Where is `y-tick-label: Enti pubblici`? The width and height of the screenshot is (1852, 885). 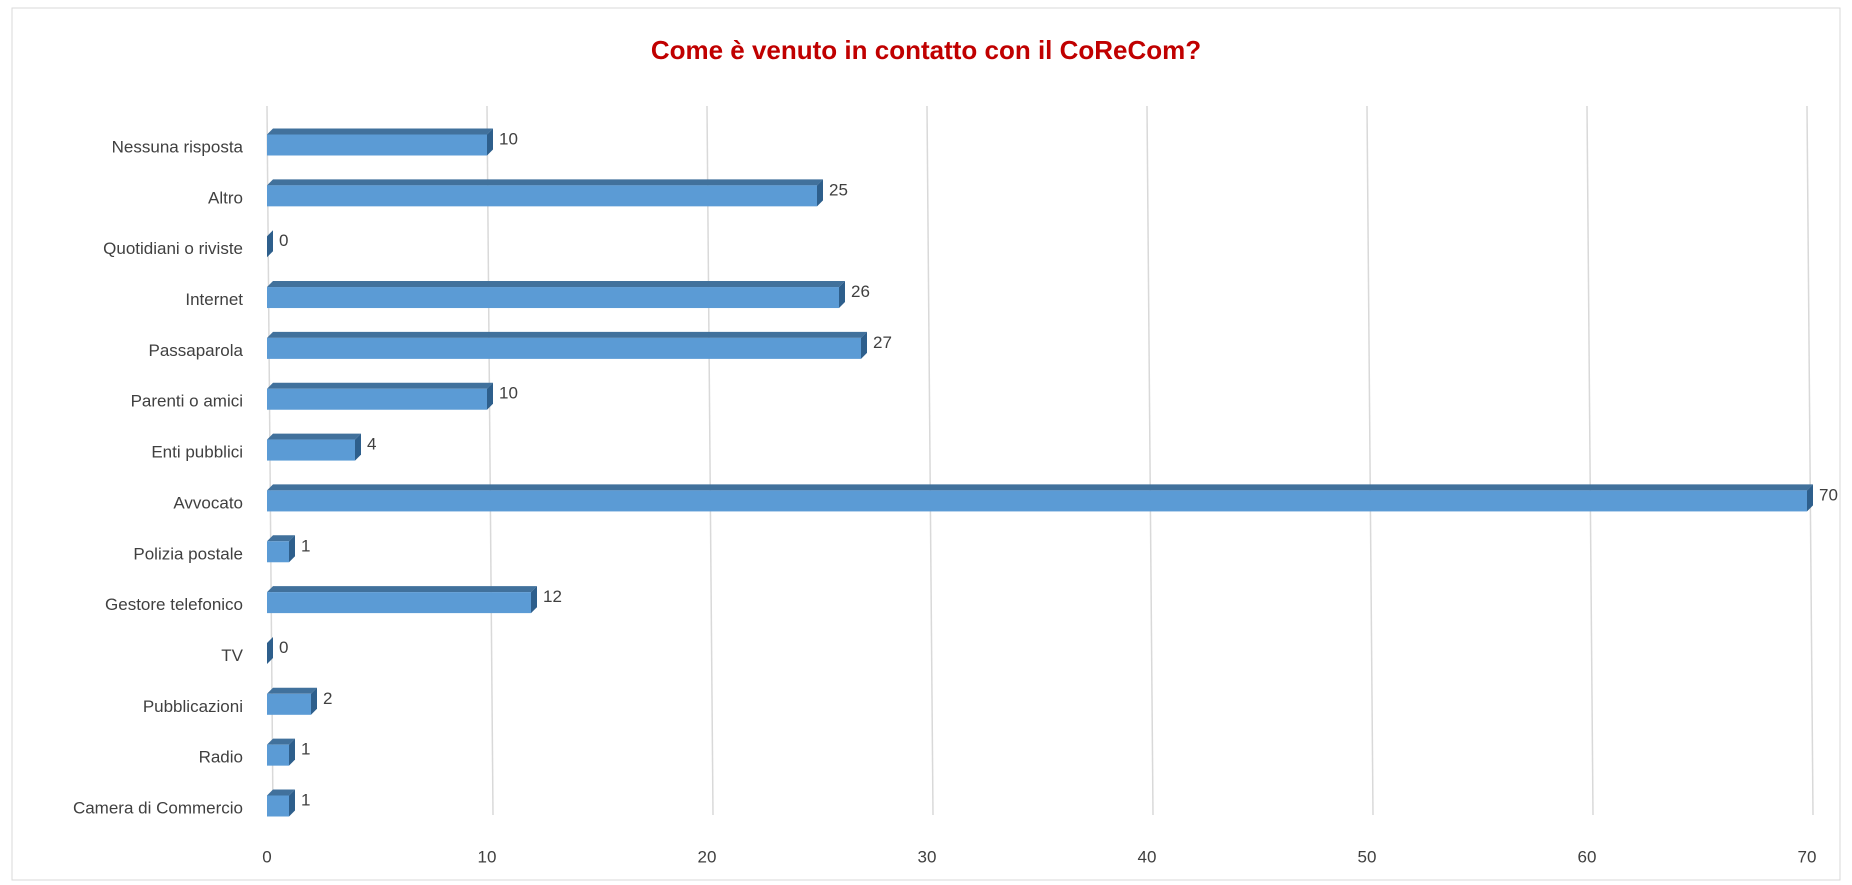
y-tick-label: Enti pubblici is located at coordinates (197, 452).